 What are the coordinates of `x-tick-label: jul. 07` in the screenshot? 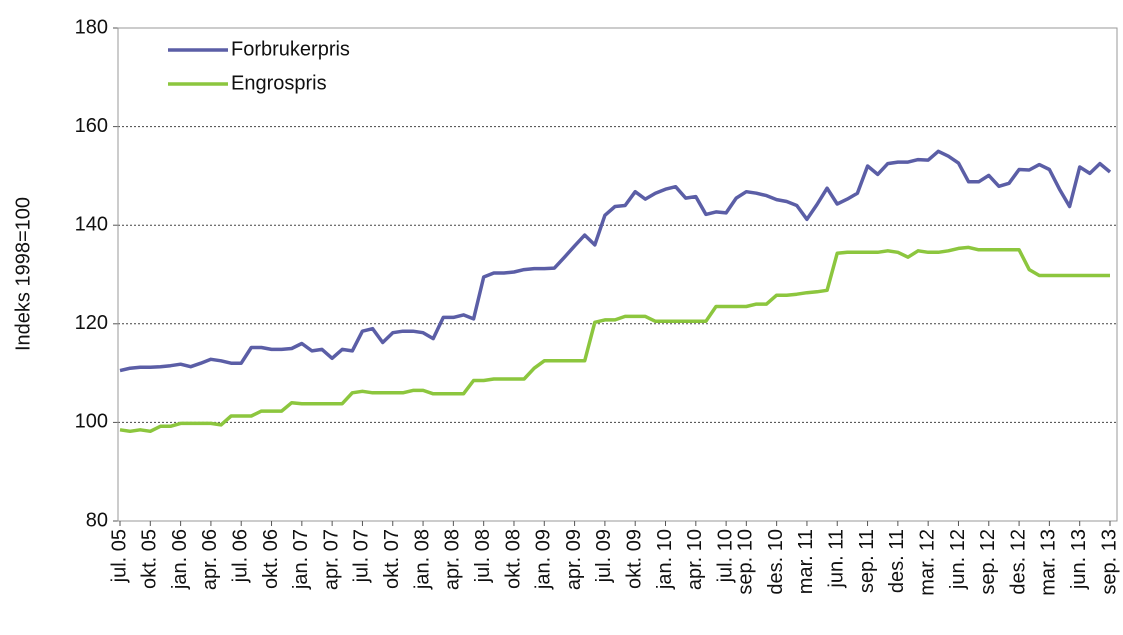 It's located at (362, 556).